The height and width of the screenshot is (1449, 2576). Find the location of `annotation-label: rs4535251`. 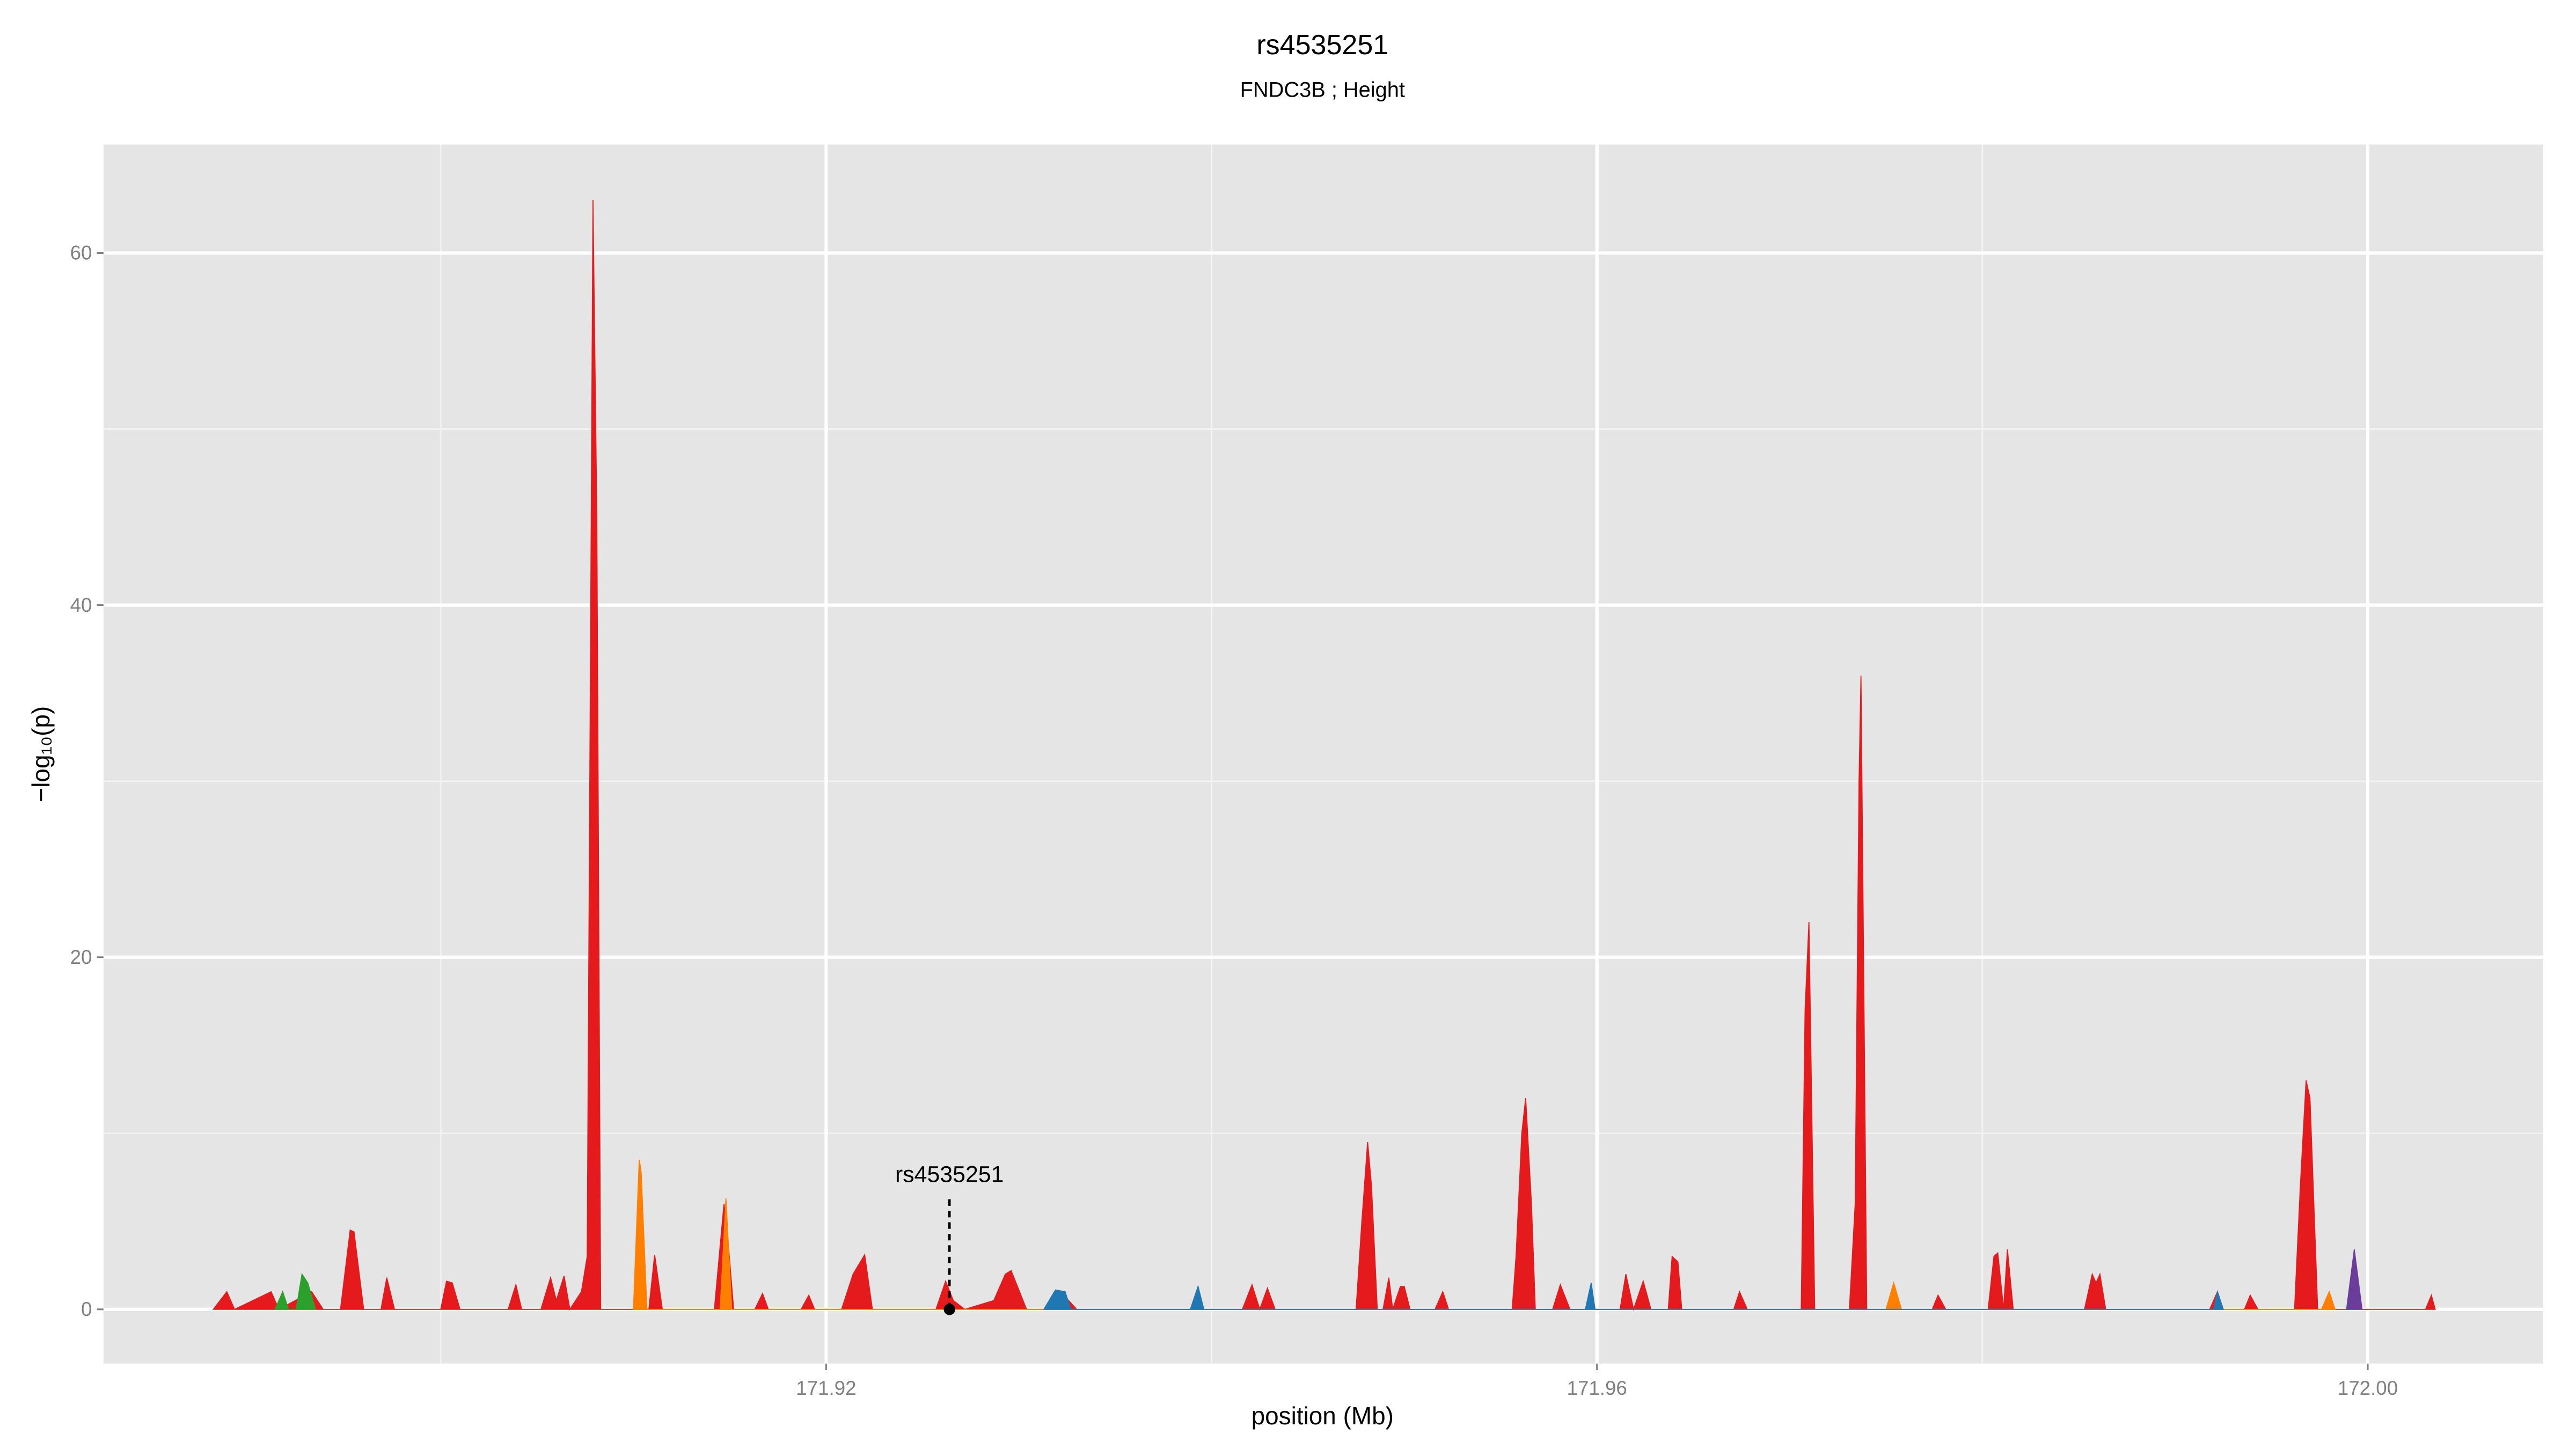

annotation-label: rs4535251 is located at coordinates (949, 1174).